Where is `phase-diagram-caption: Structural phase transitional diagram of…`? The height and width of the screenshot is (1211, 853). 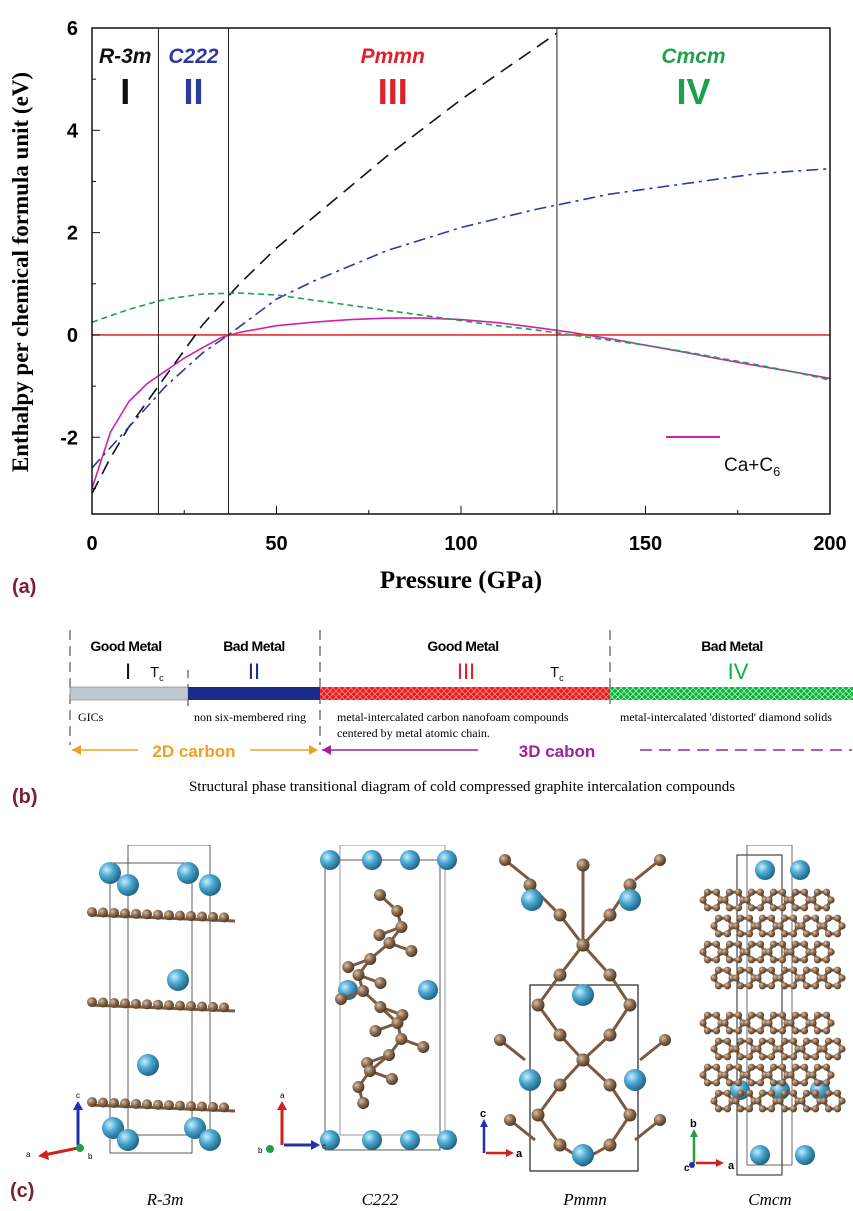
phase-diagram-caption: Structural phase transitional diagram of… is located at coordinates (462, 787).